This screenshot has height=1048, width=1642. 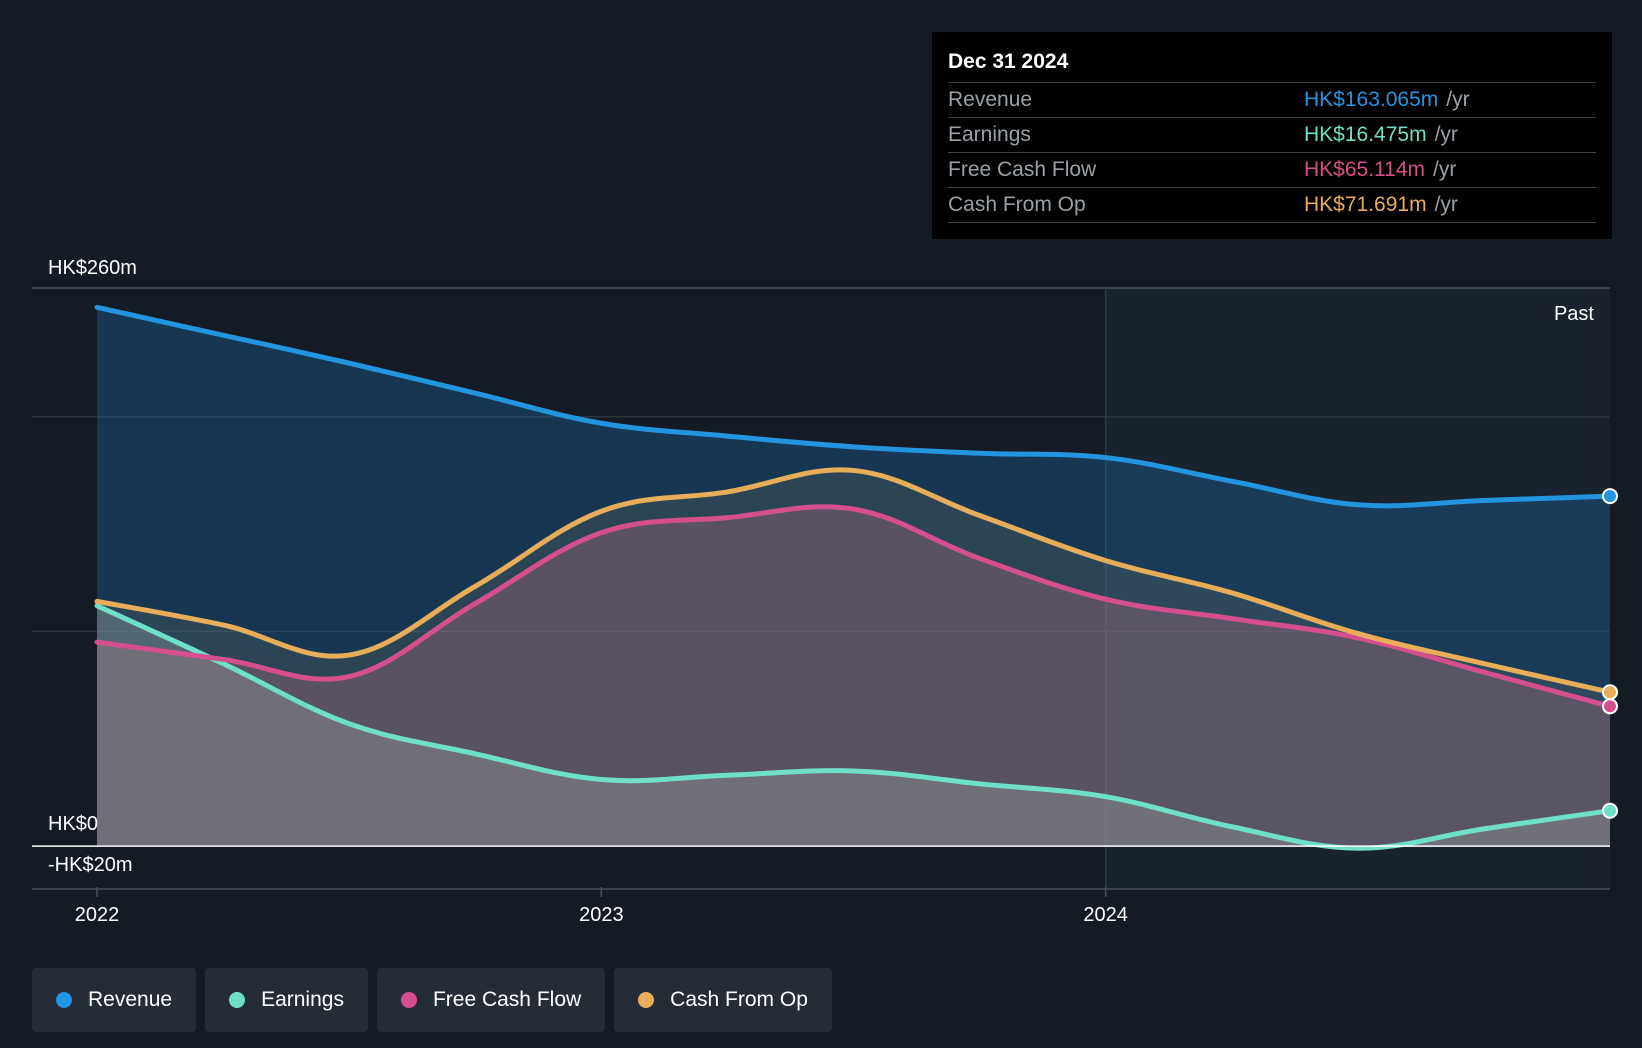 I want to click on tooltip-value: HK$163.065m, so click(x=1371, y=99).